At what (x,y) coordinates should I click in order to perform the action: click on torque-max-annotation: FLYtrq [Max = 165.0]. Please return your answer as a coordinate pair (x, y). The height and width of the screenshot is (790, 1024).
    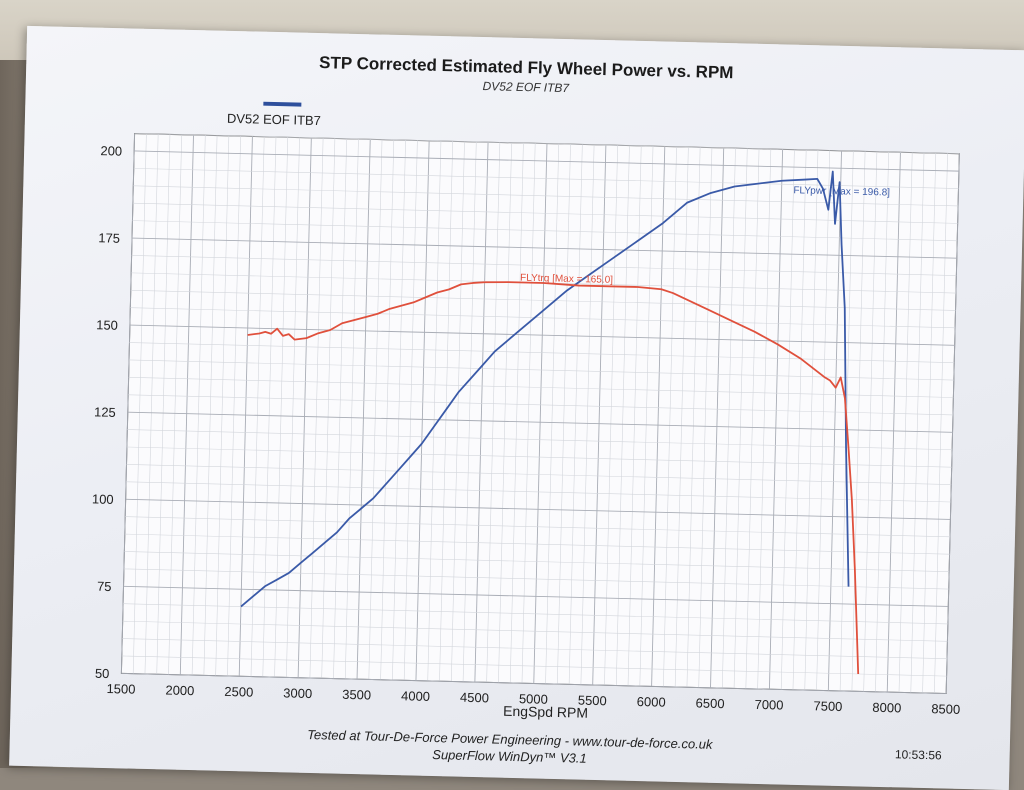
    Looking at the image, I should click on (566, 279).